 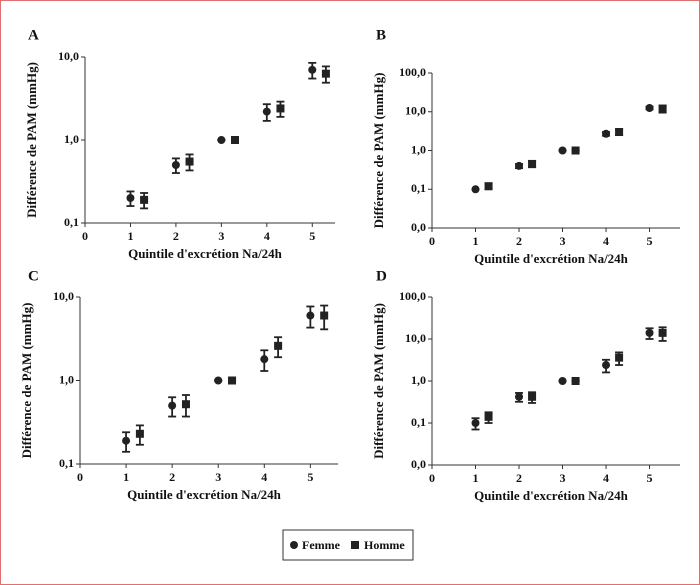 What do you see at coordinates (321, 545) in the screenshot?
I see `legend-label: Femme` at bounding box center [321, 545].